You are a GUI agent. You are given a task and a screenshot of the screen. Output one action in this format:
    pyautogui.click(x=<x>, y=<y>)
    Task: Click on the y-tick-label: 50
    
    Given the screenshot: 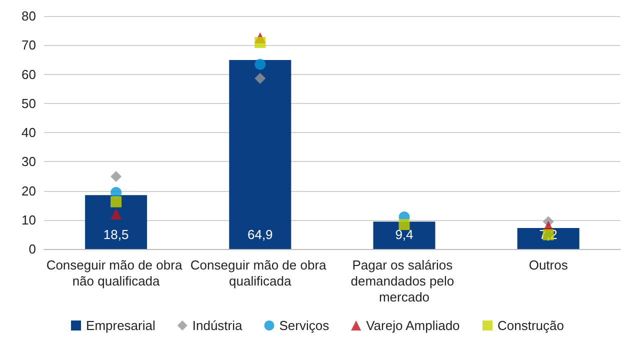 What is the action you would take?
    pyautogui.click(x=29, y=103)
    